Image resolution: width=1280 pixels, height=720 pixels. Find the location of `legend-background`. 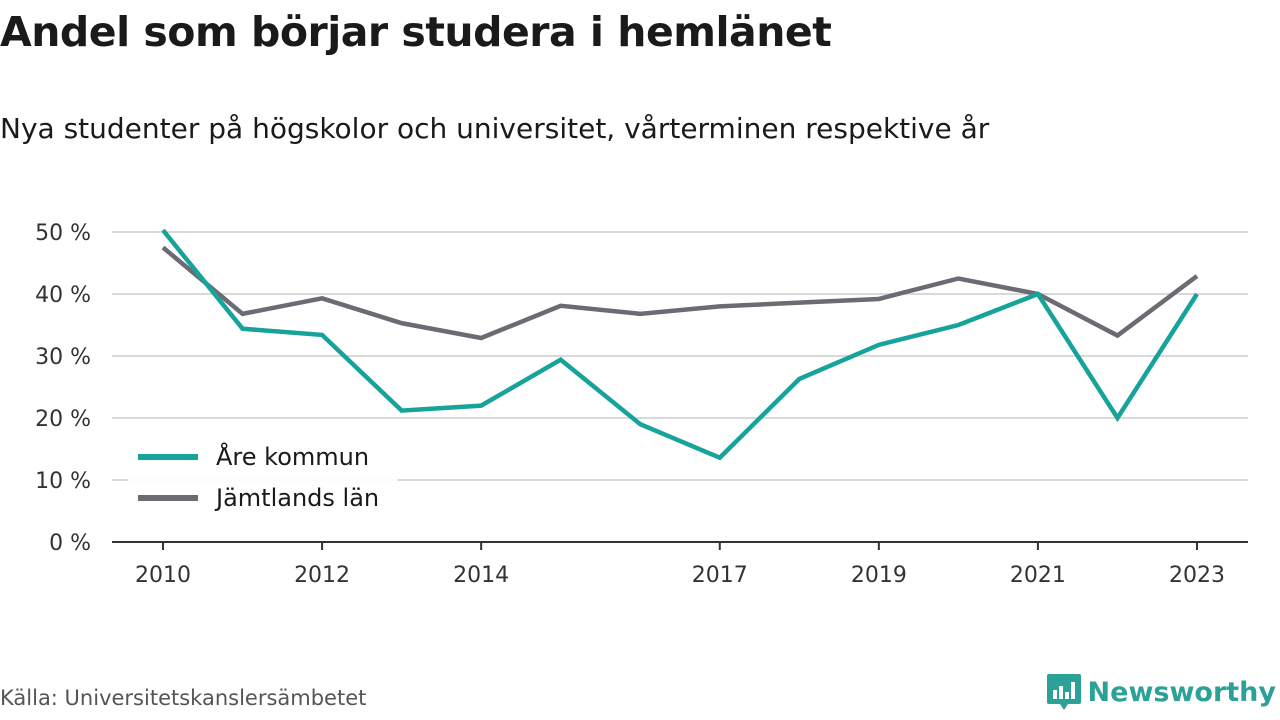

legend-background is located at coordinates (263, 475).